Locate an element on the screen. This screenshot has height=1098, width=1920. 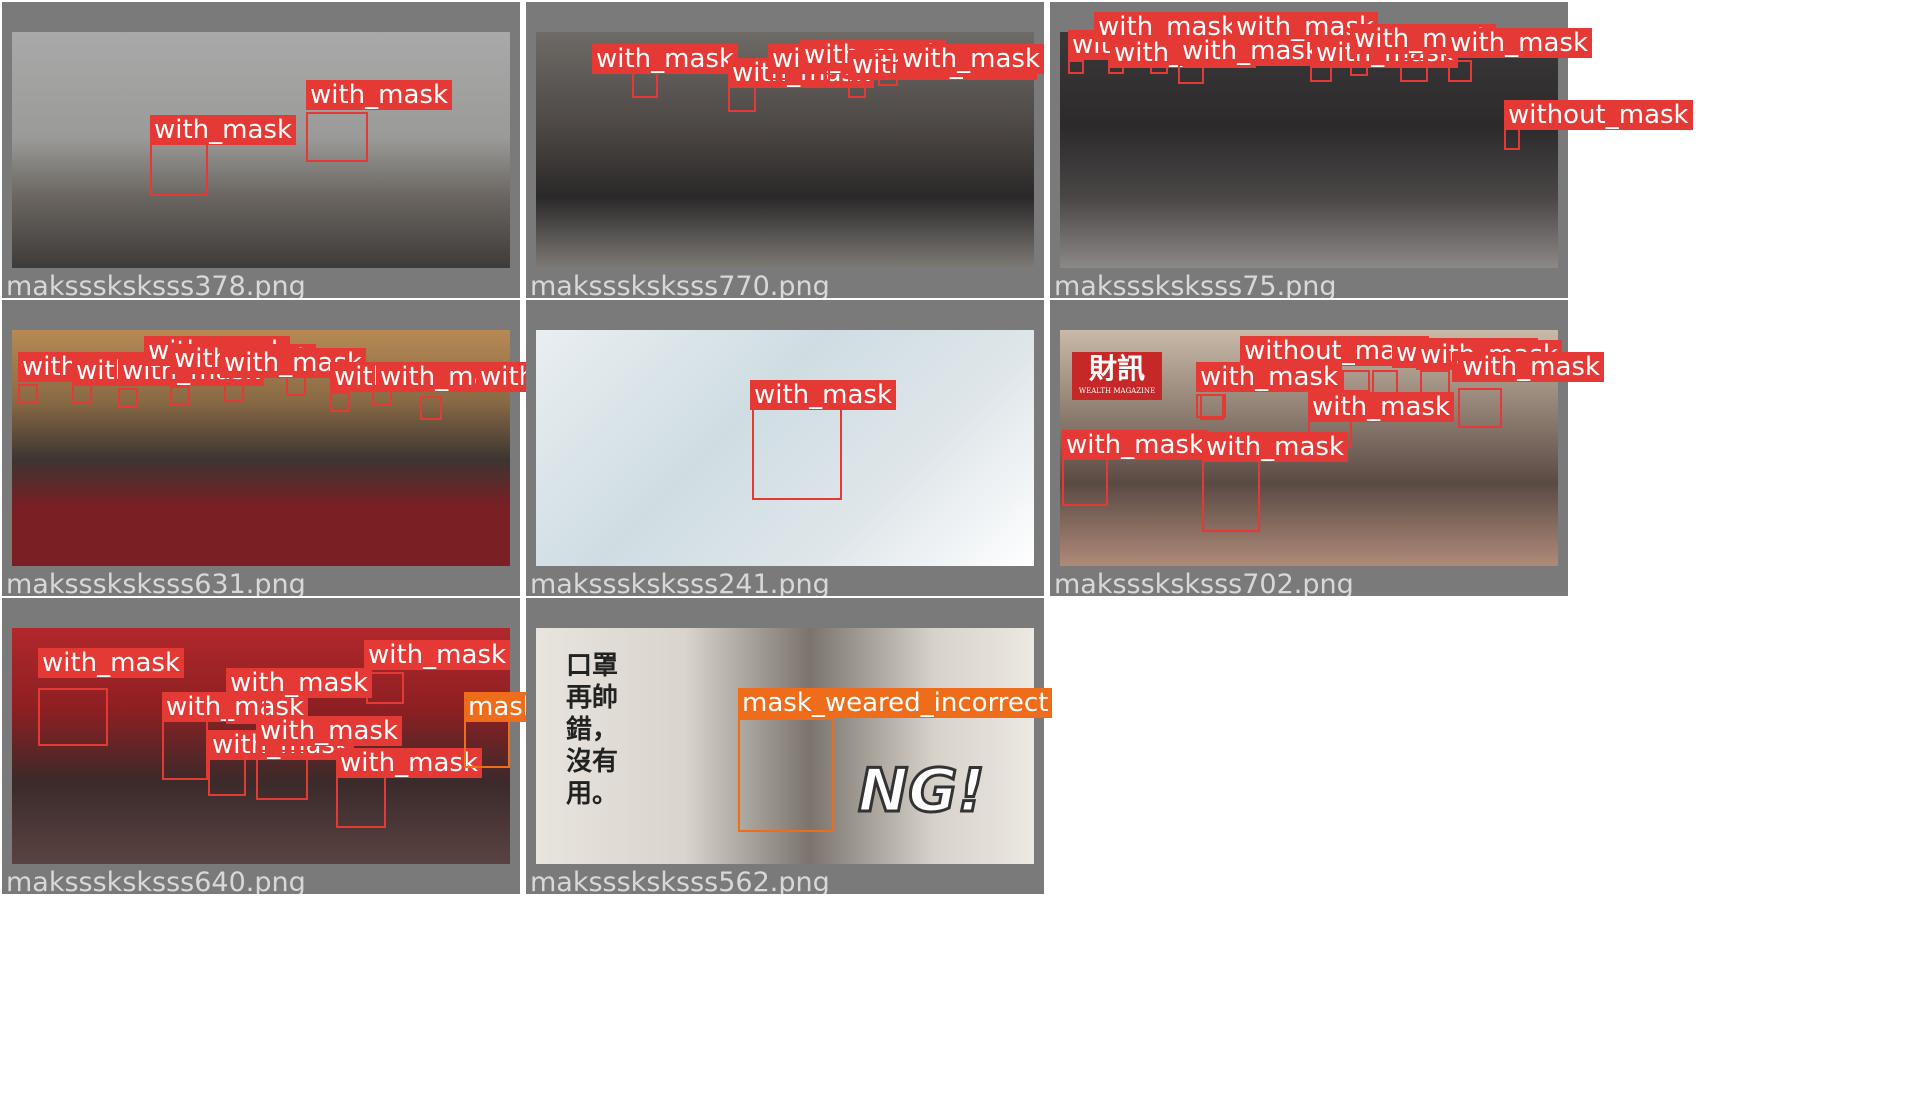
result-tile: maksssksksss378.png is located at coordinates (261, 150).